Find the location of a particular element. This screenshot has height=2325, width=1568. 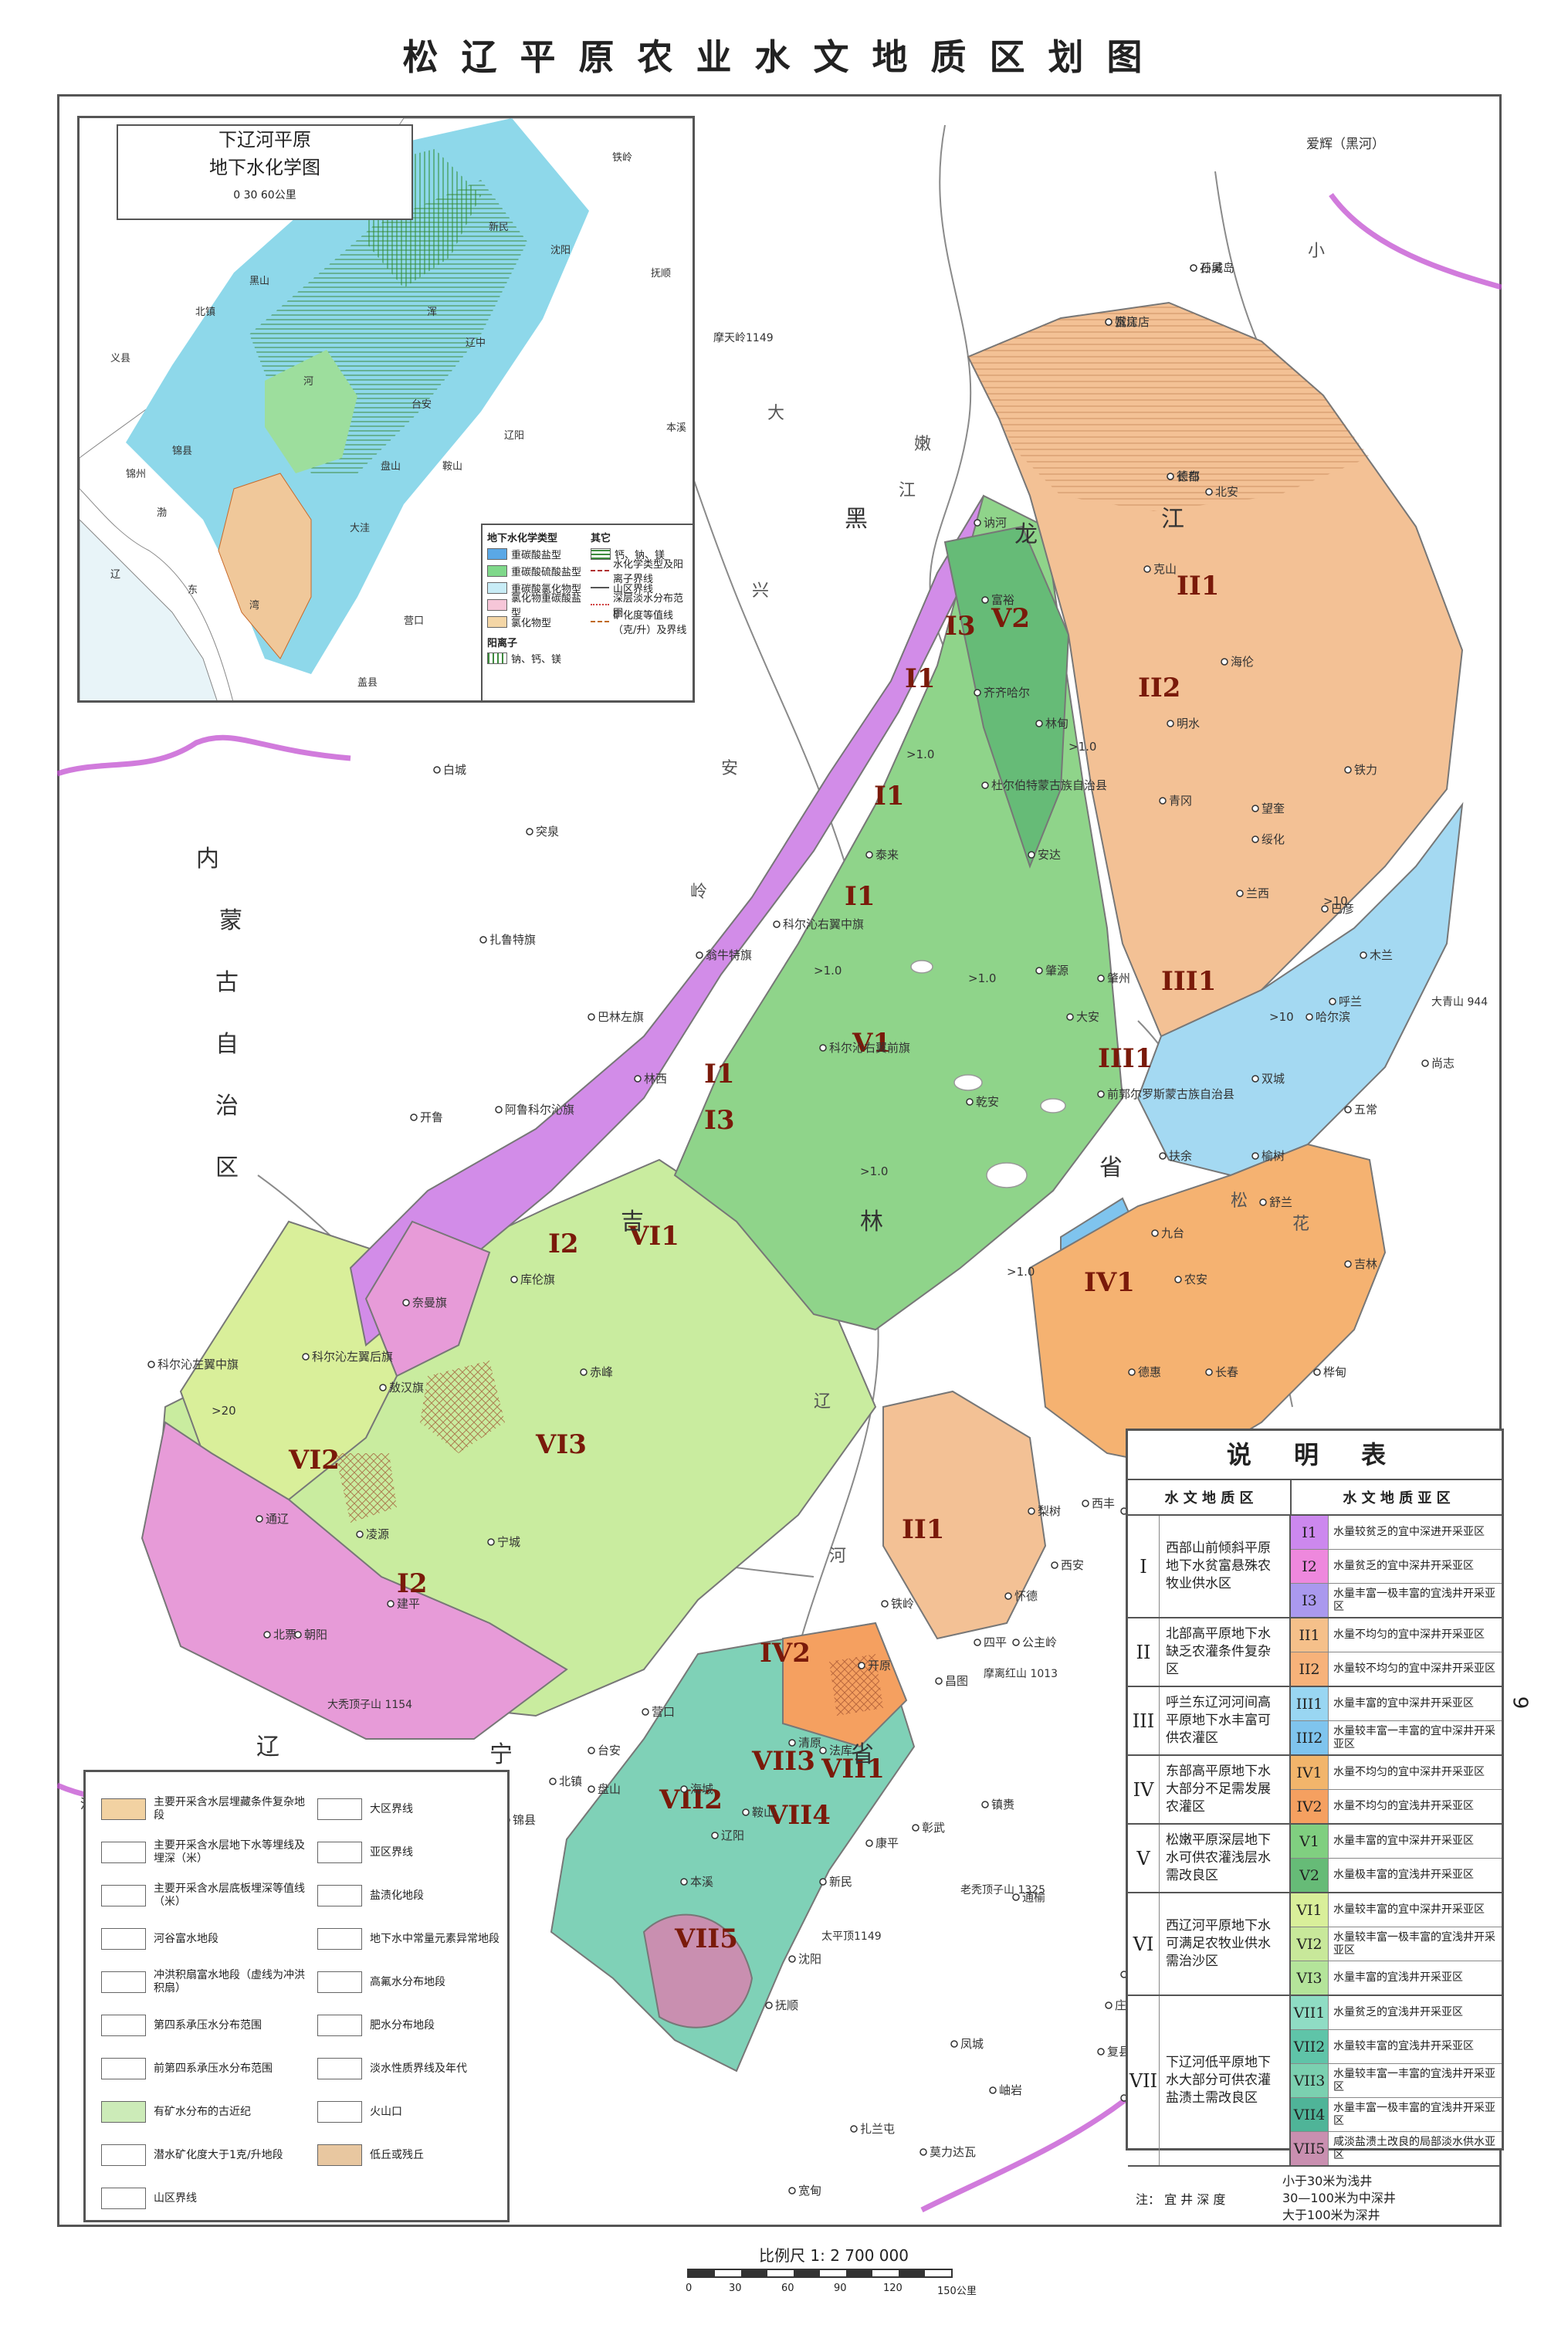

scale-tick: 60 is located at coordinates (787, 2288).